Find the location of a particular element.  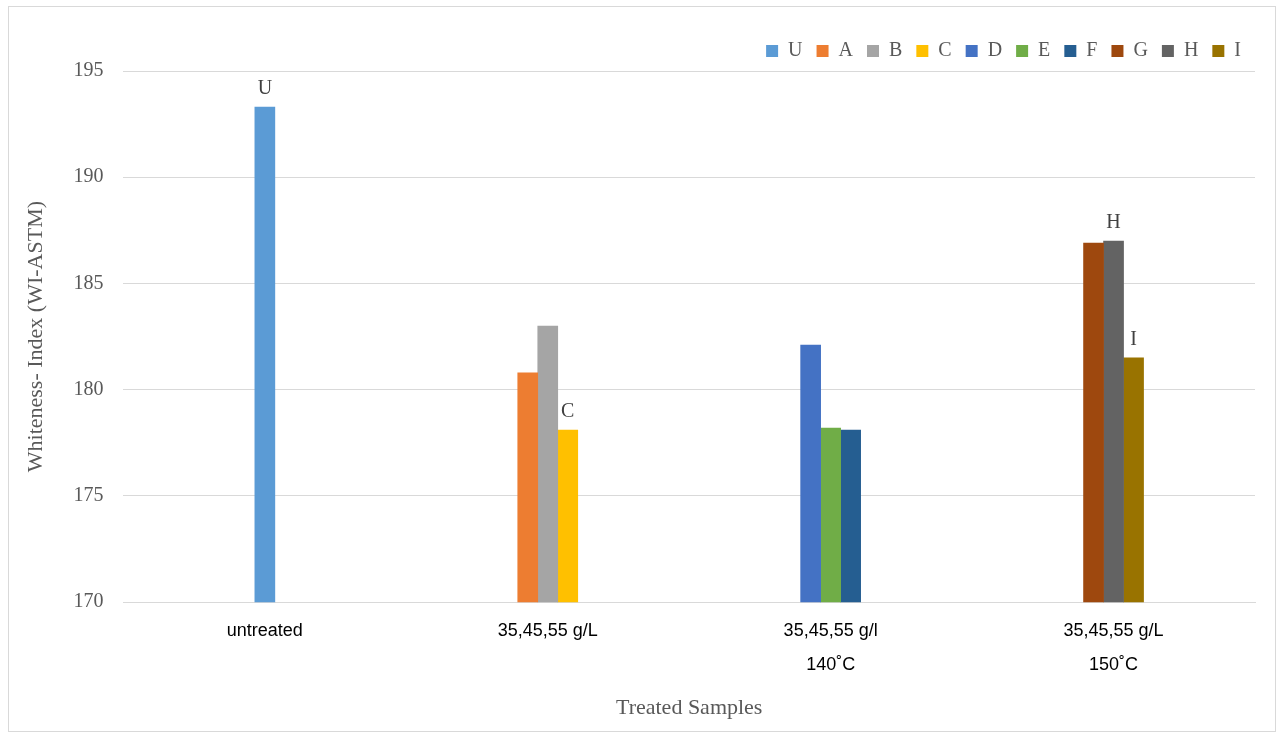

legend-label: C is located at coordinates (945, 49).